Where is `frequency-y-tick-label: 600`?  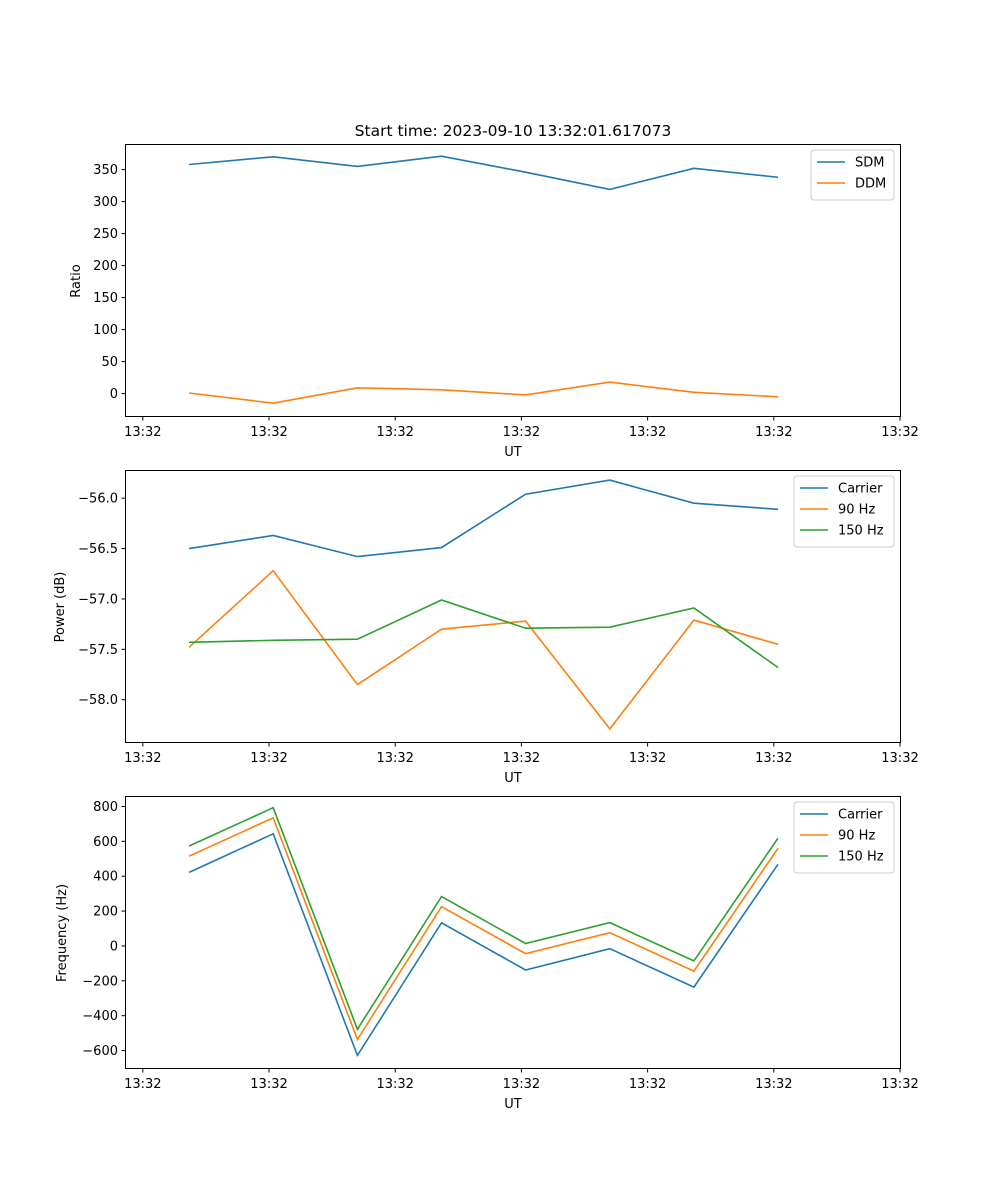 frequency-y-tick-label: 600 is located at coordinates (105, 842).